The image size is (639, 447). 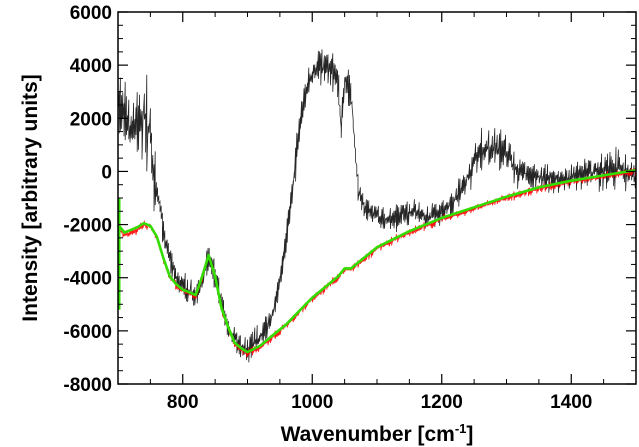 What do you see at coordinates (106, 172) in the screenshot?
I see `y-tick-label: 0` at bounding box center [106, 172].